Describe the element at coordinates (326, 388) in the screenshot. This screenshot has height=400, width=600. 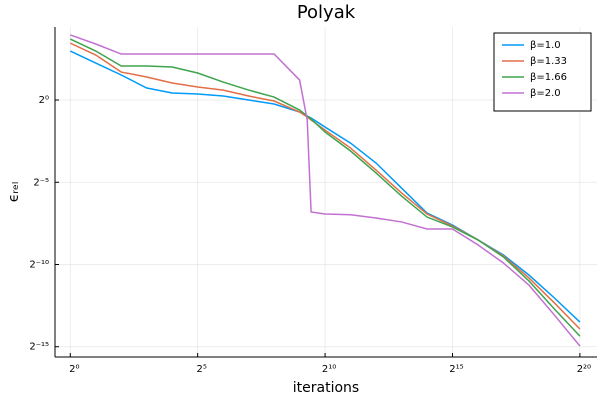
I see `x-axis-label: iterations` at that location.